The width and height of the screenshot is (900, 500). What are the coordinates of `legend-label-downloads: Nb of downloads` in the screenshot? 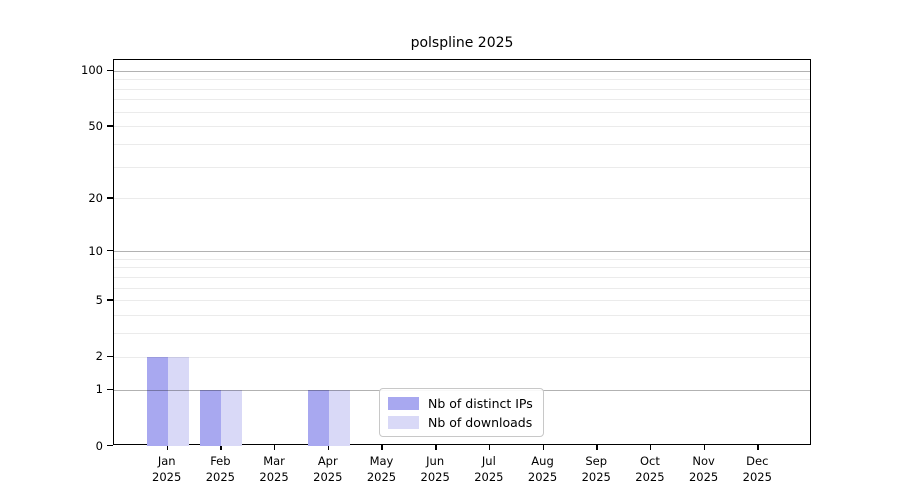 It's located at (480, 422).